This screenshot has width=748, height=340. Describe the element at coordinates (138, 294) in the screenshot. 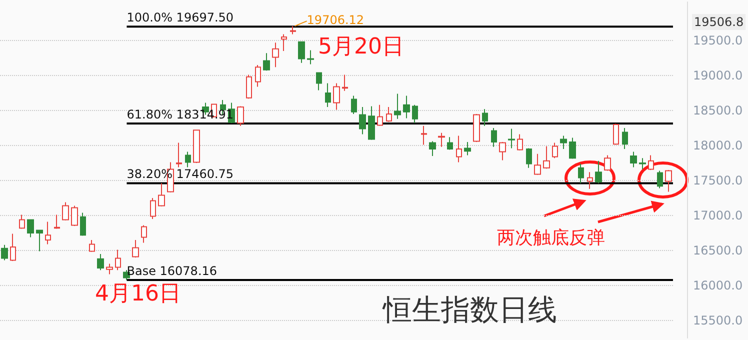

I see `annotation: 4月16日` at that location.